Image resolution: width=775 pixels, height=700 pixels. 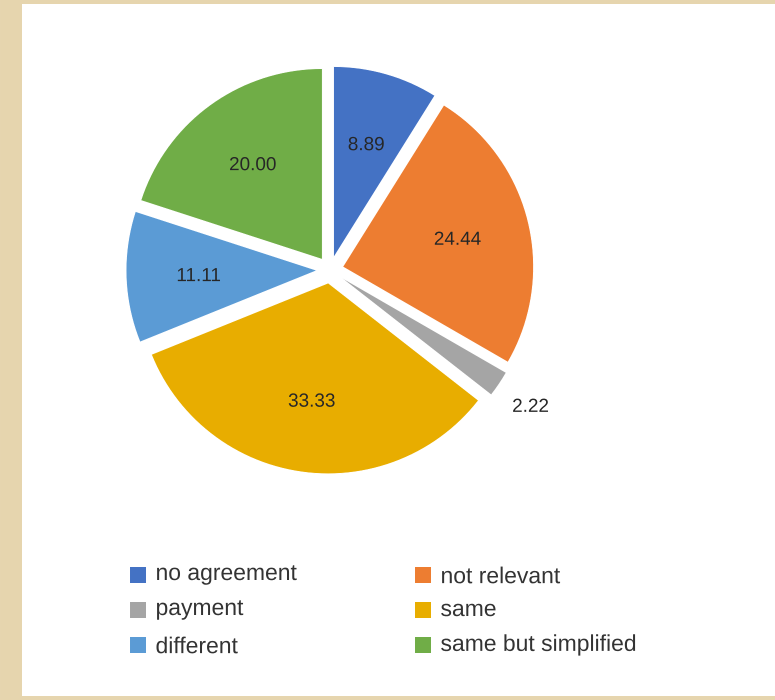 I want to click on legend-label: same, so click(x=468, y=610).